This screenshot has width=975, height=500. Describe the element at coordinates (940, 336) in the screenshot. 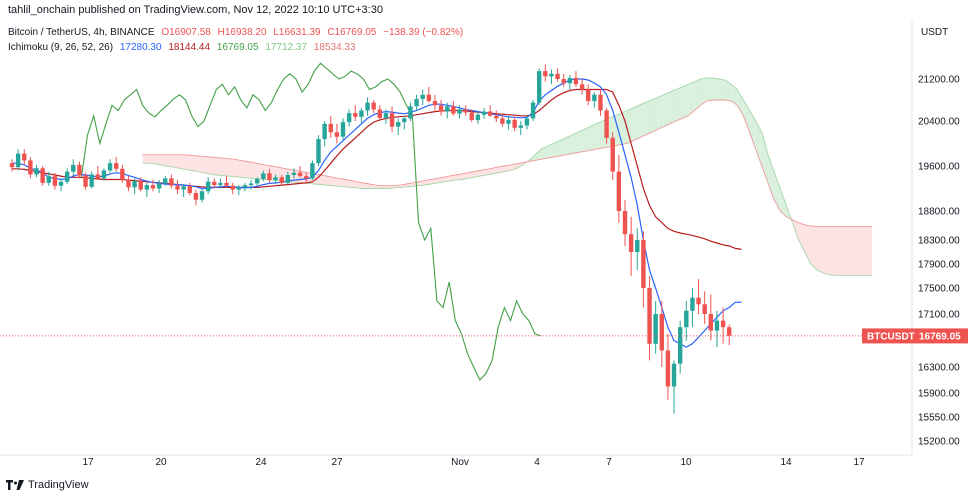

I see `badge-price: 16769.05` at that location.